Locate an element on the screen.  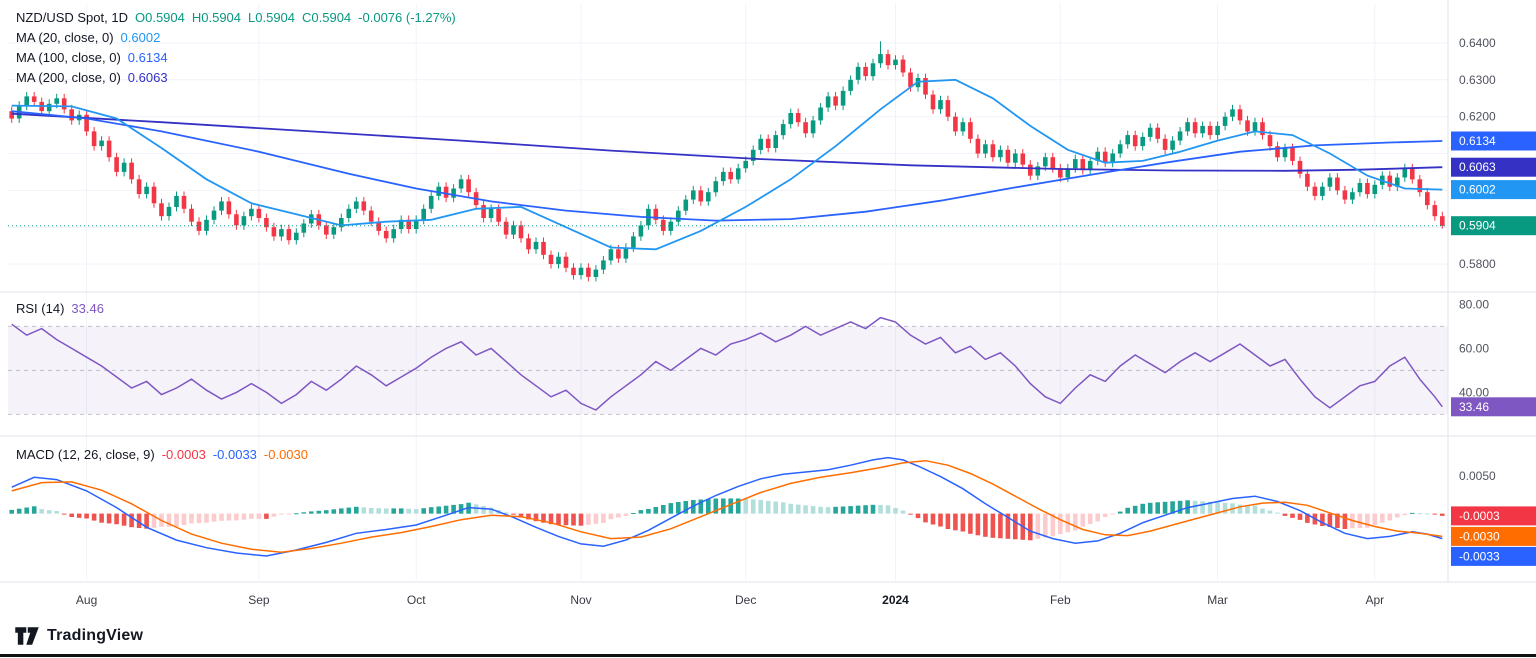
svg-text: 80.00 is located at coordinates (1474, 304).